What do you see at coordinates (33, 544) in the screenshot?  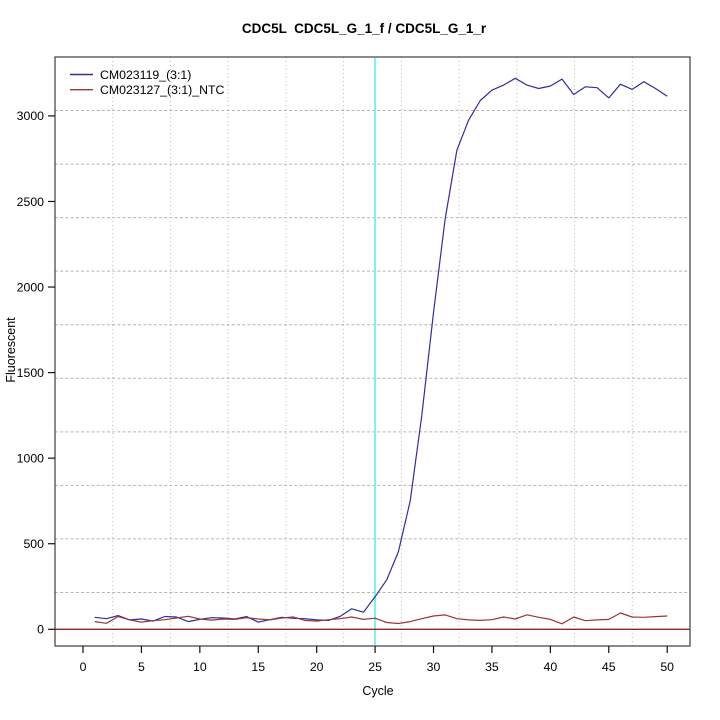 I see `y-tick-label: 500` at bounding box center [33, 544].